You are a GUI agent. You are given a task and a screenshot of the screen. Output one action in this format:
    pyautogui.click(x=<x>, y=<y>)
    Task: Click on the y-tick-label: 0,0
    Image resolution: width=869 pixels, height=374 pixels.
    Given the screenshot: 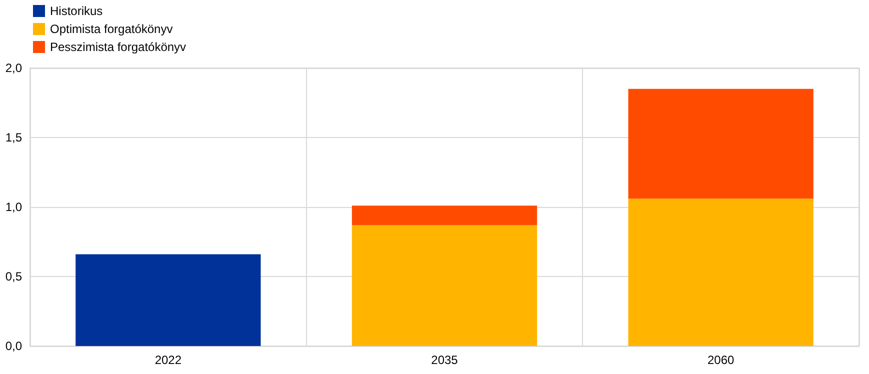 What is the action you would take?
    pyautogui.click(x=13, y=346)
    